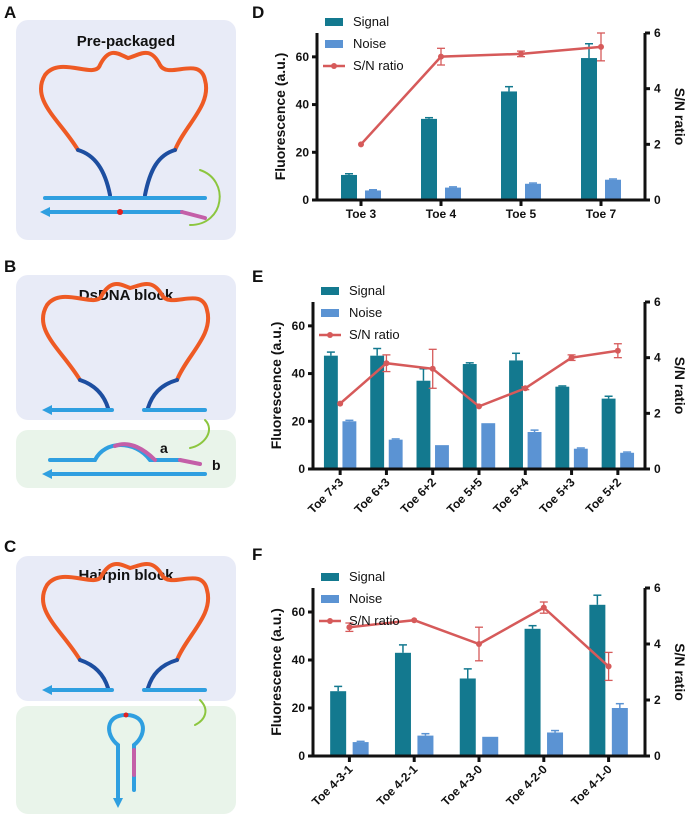 Image resolution: width=700 pixels, height=824 pixels. Describe the element at coordinates (125, 685) in the screenshot. I see `hairpin-block-diagram` at that location.